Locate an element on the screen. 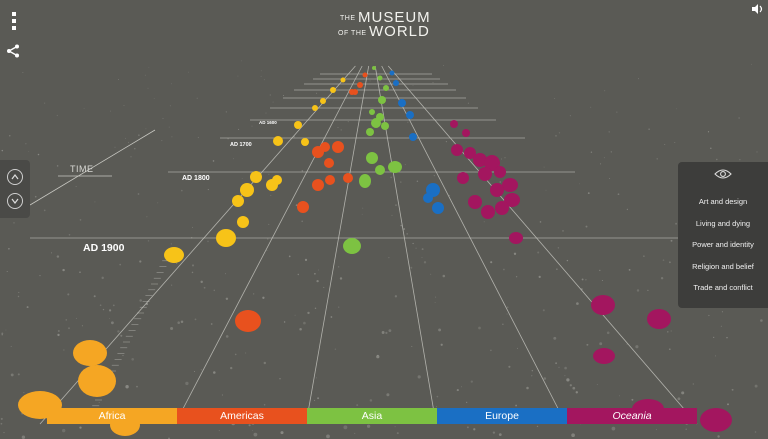  region-oceania: Oceania is located at coordinates (632, 416).